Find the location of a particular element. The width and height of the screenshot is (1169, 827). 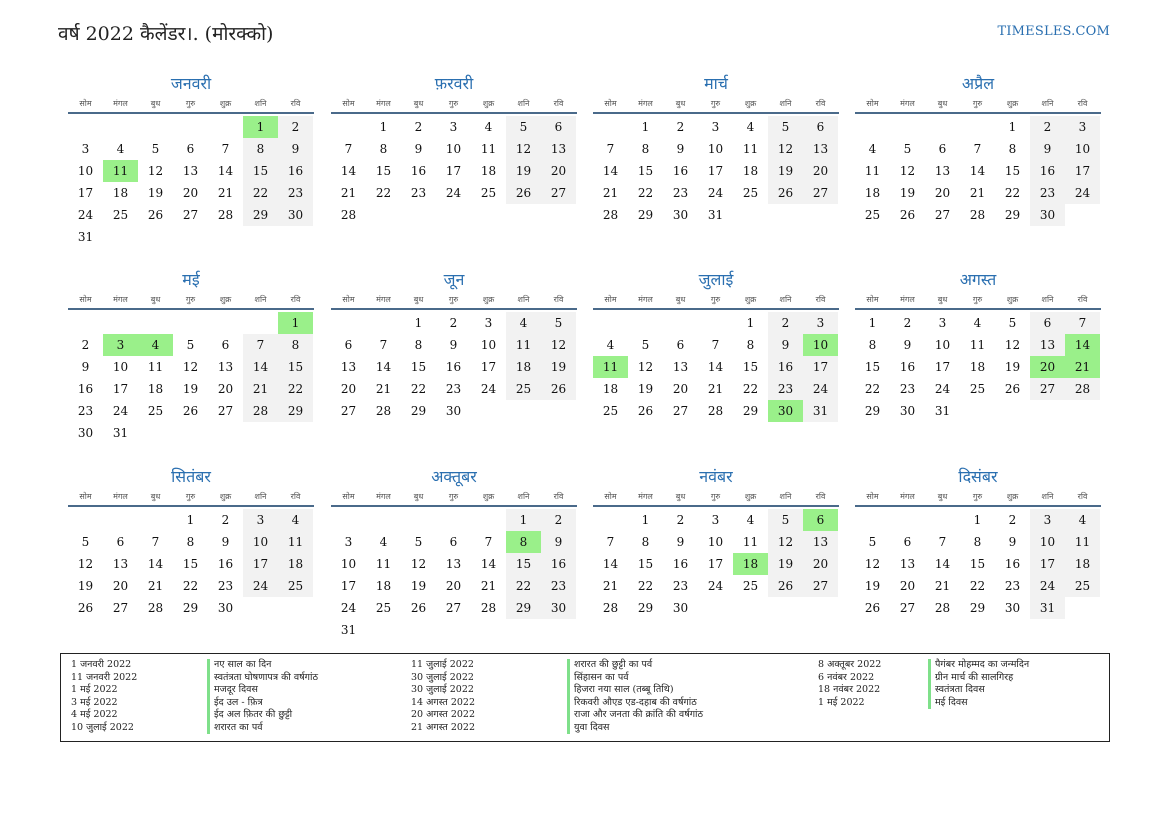

holiday-day-cell: 30 is located at coordinates (785, 411).